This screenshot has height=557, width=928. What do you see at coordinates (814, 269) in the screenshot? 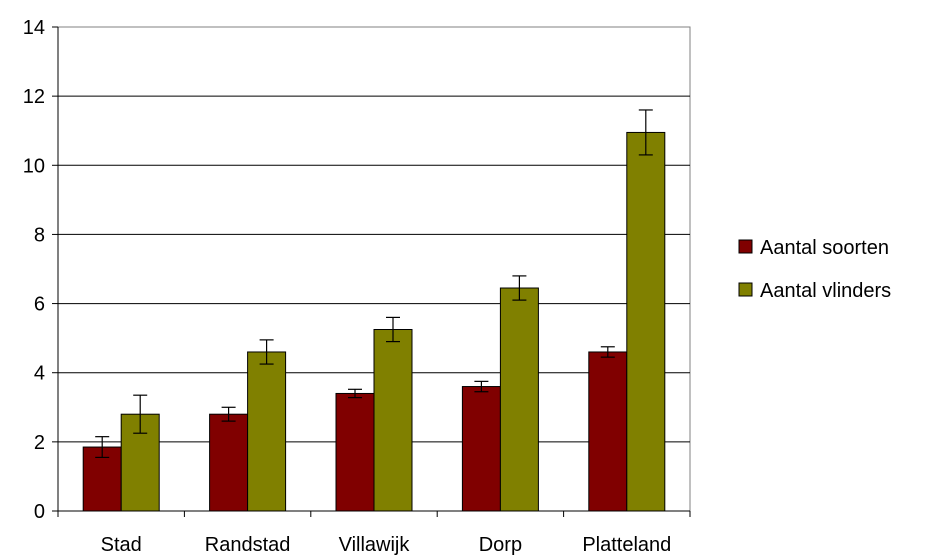
I see `legend: Aantal soorten Aantal vlinders` at bounding box center [814, 269].